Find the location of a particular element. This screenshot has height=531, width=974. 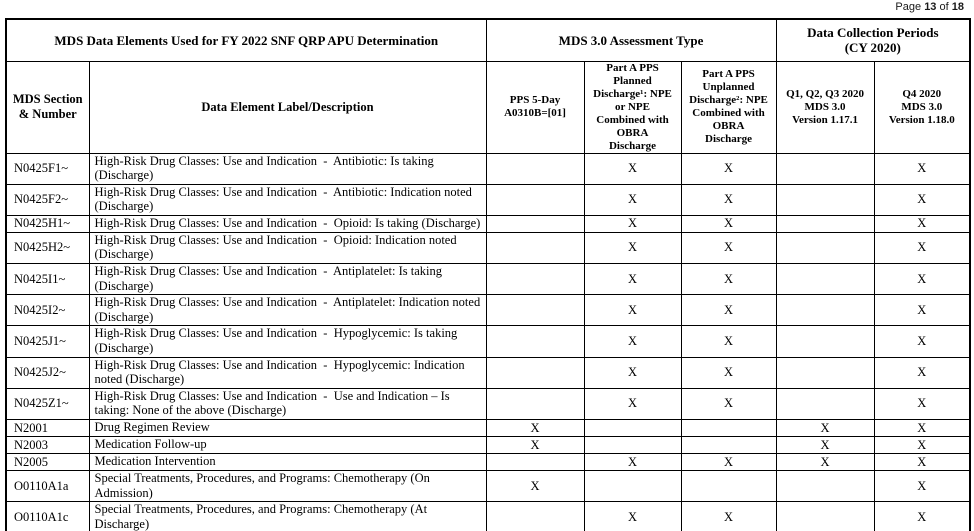

mds-section-number: N0425J2~ is located at coordinates (47, 372).